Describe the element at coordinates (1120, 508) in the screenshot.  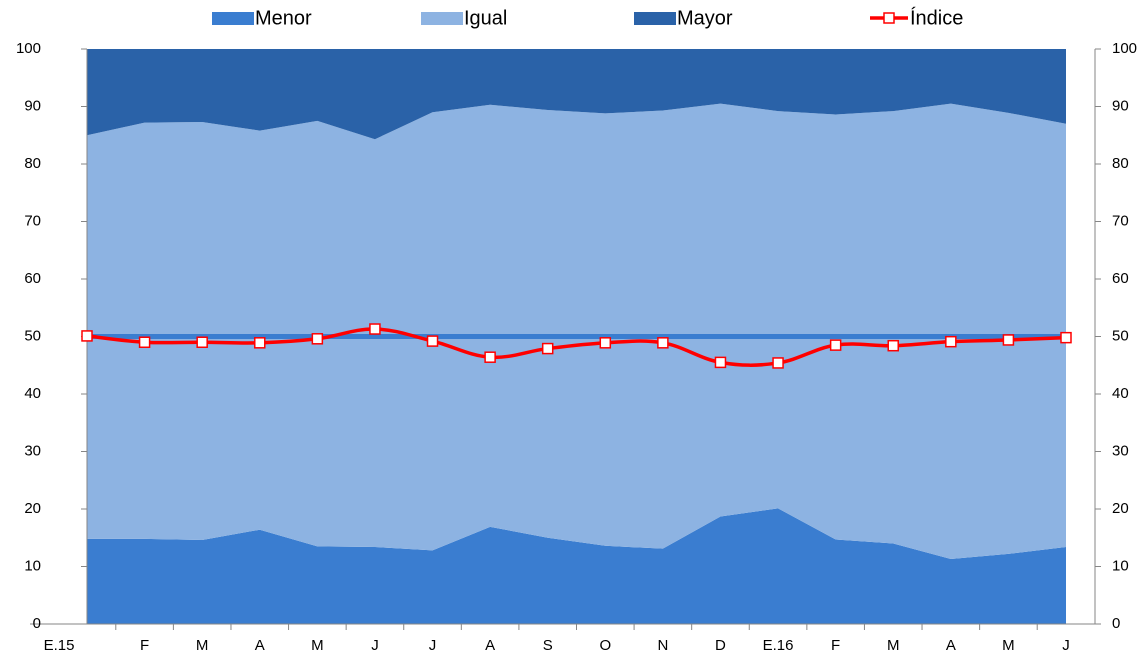
I see `y2-tick-label: 20` at that location.